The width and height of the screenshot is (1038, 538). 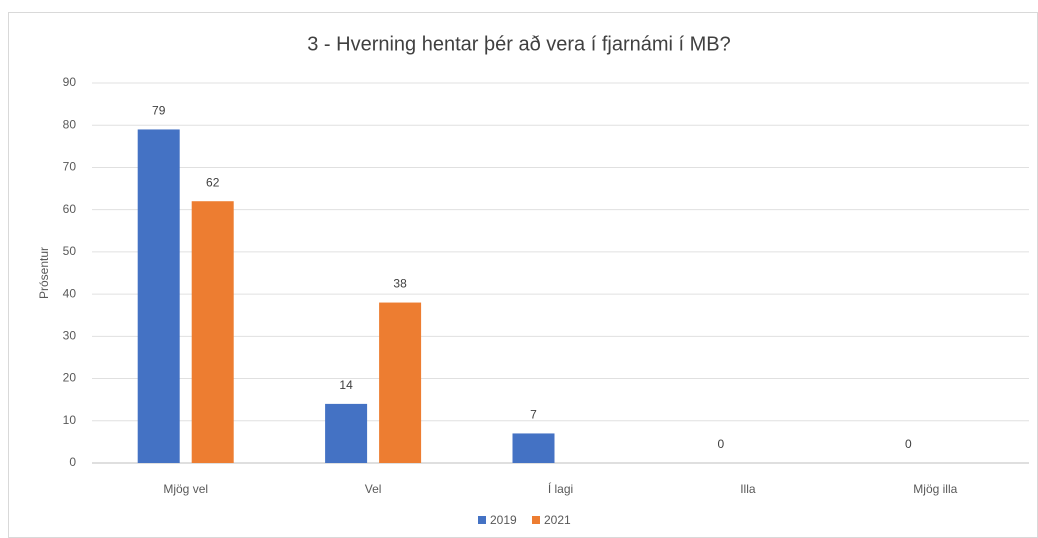 What do you see at coordinates (70, 82) in the screenshot?
I see `y-tick-label: 90` at bounding box center [70, 82].